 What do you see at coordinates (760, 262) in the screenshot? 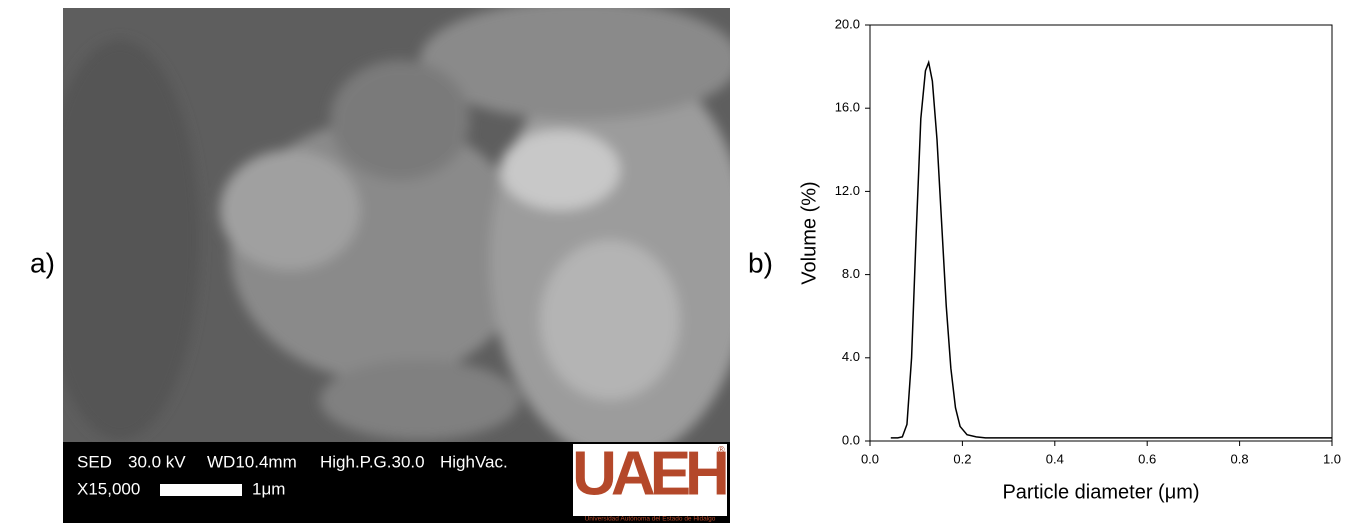
I see `panel-label: b)` at bounding box center [760, 262].